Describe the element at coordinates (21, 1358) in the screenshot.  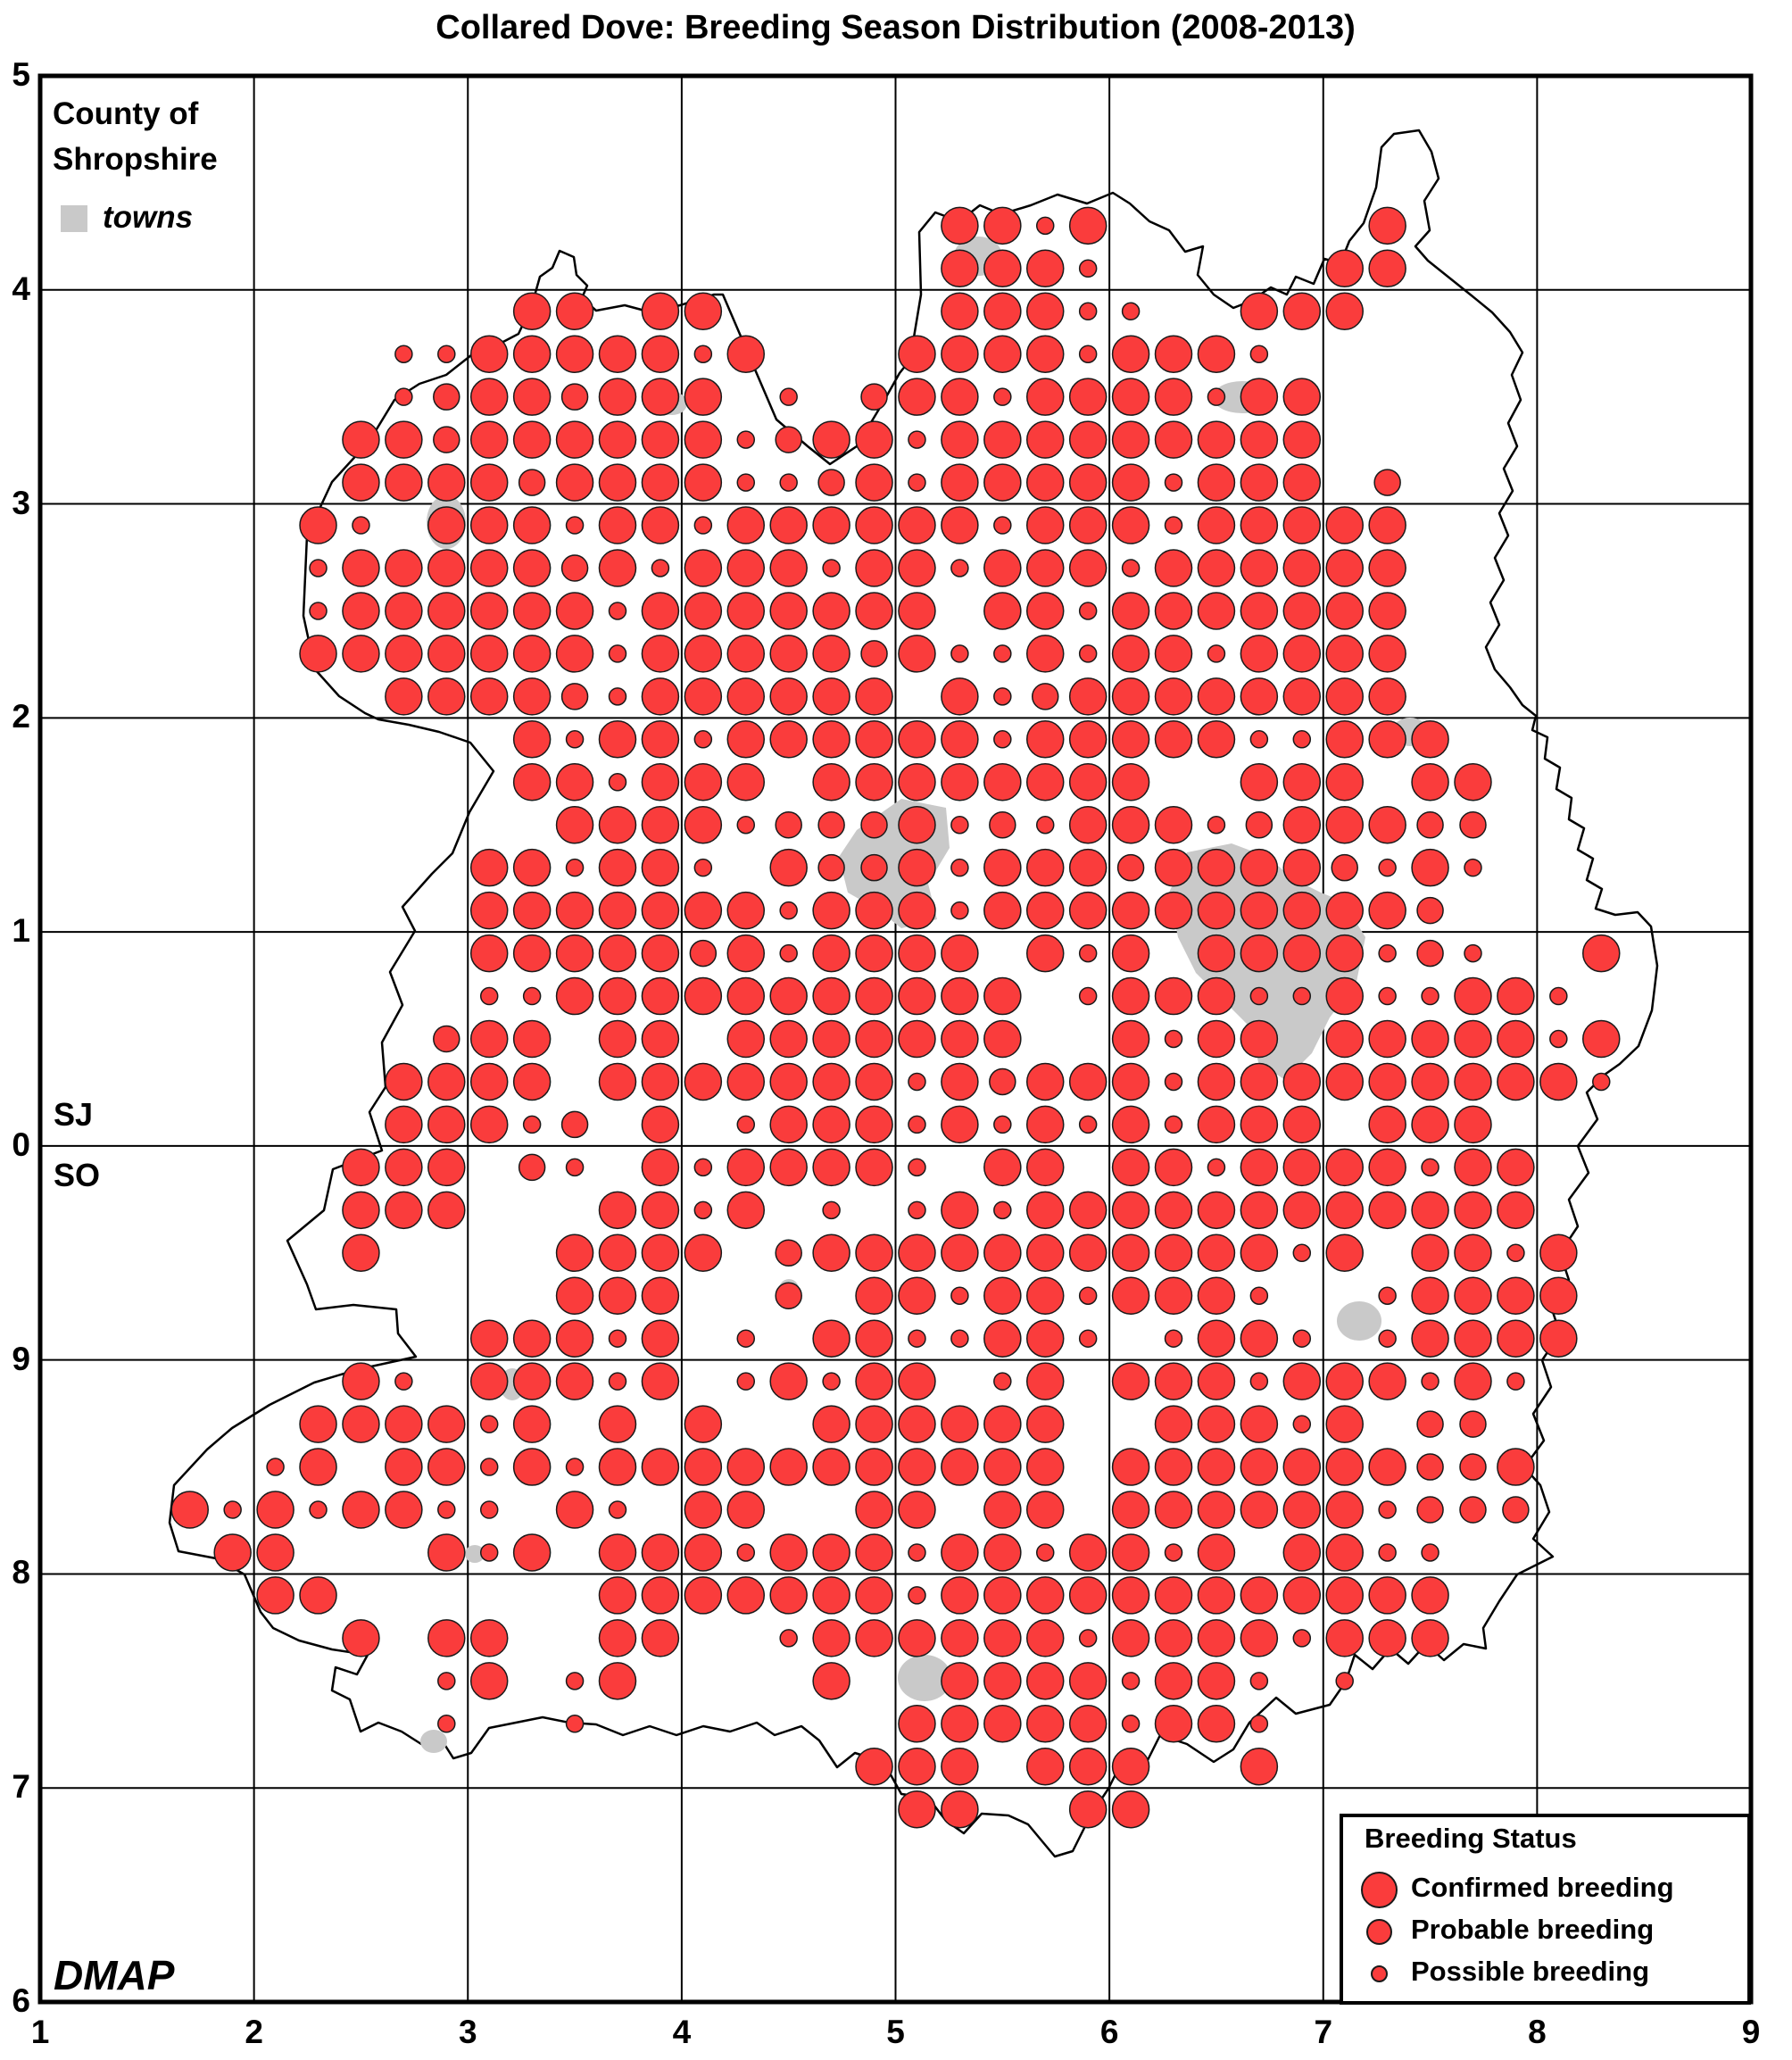
I see `y-axis-label: 9` at that location.